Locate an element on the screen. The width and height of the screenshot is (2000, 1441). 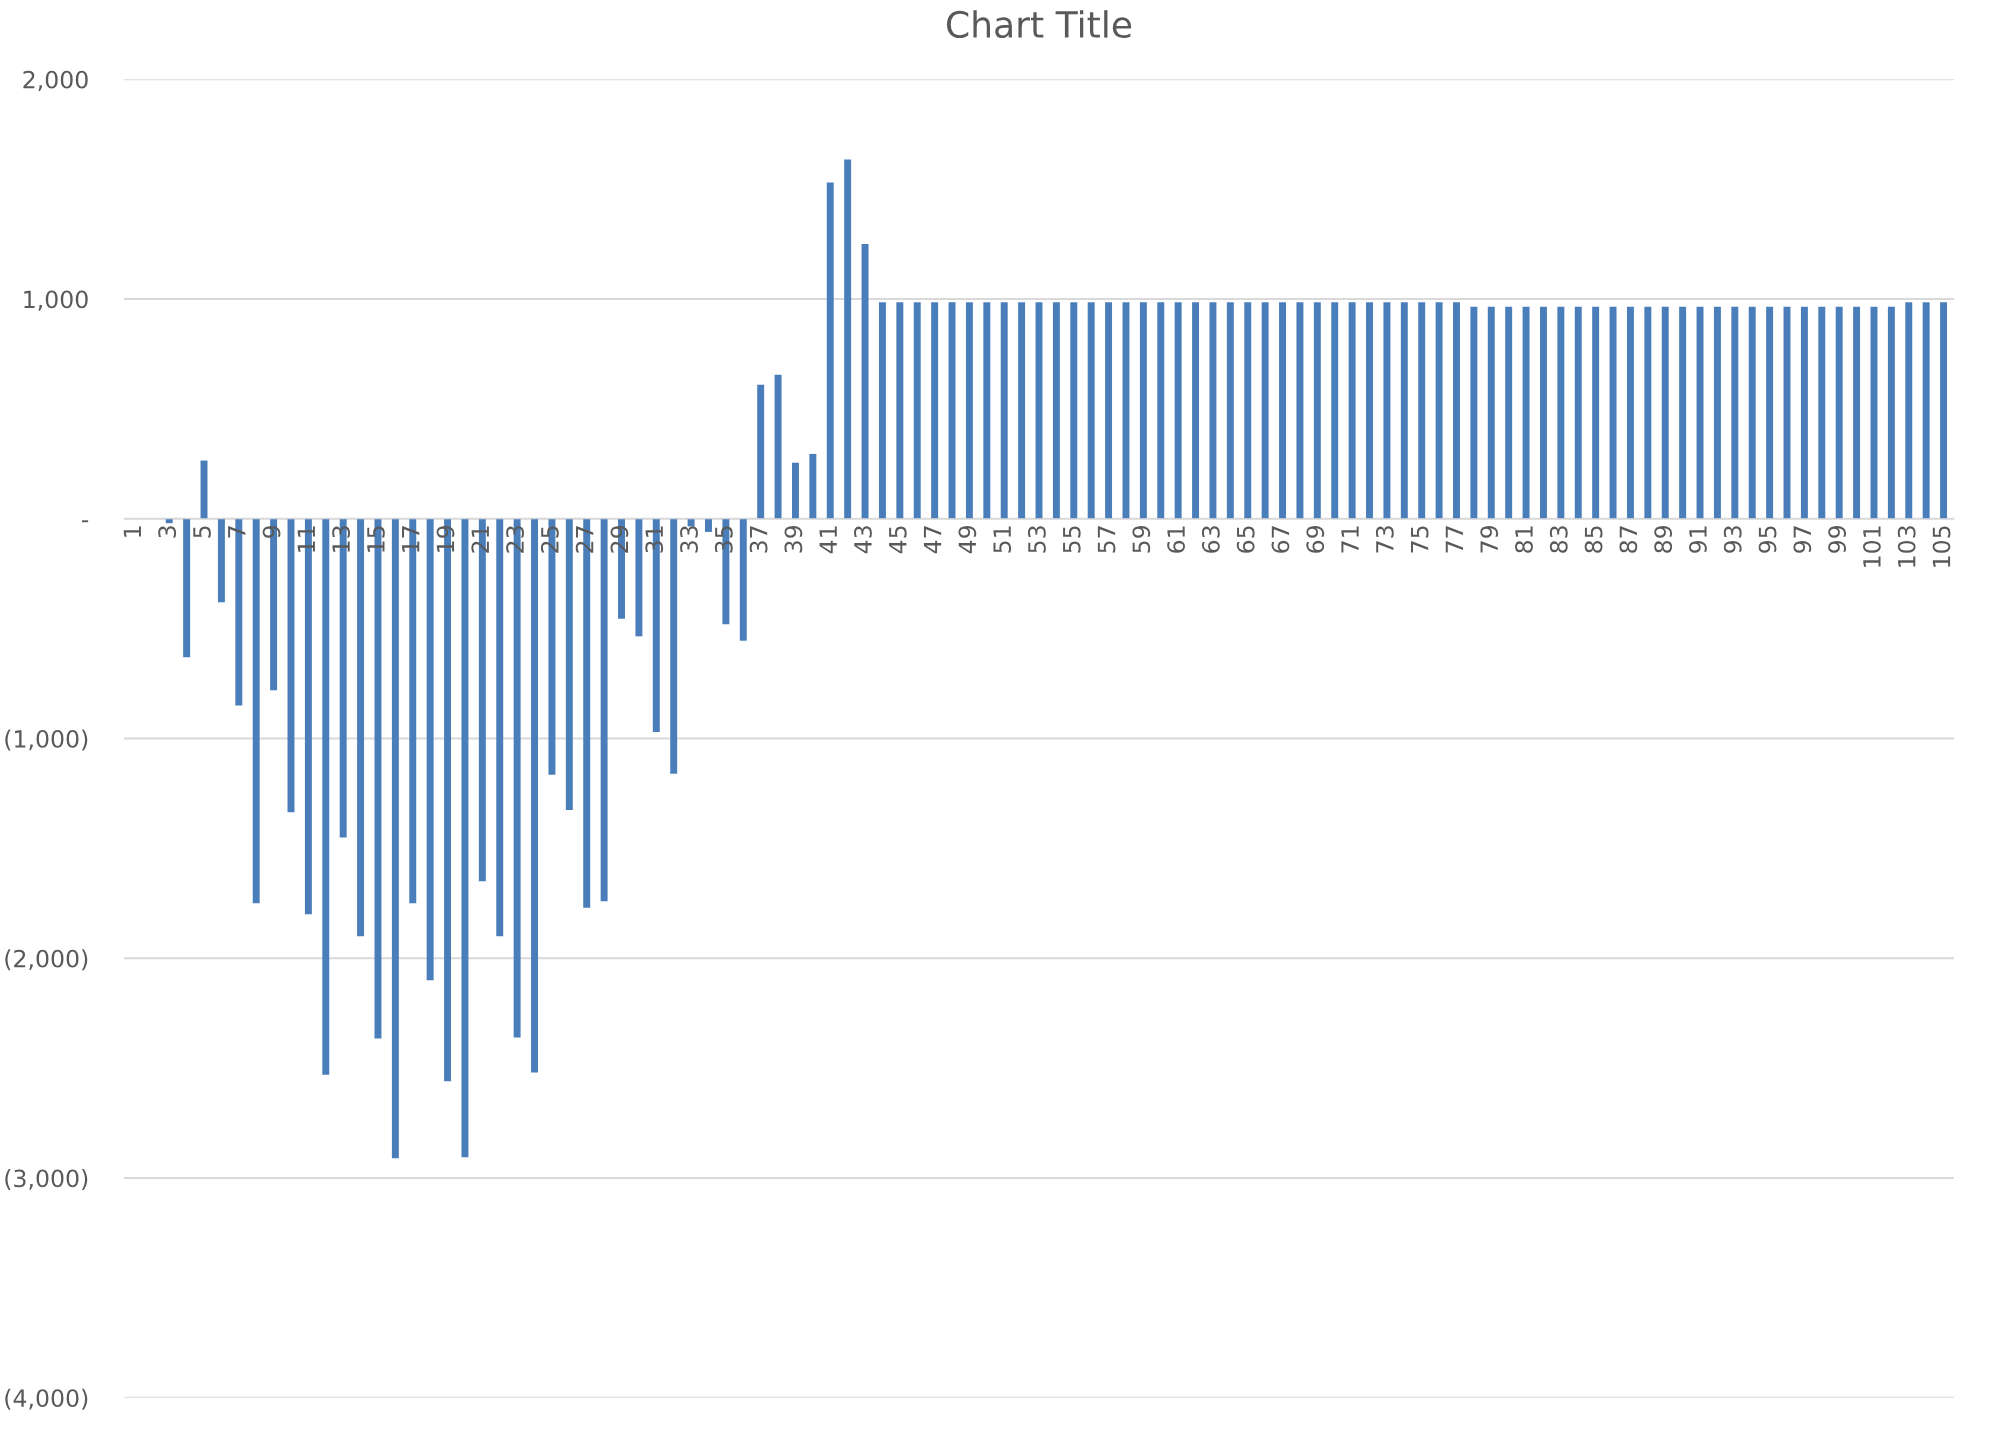
x-tick-label: 39 is located at coordinates (793, 539).